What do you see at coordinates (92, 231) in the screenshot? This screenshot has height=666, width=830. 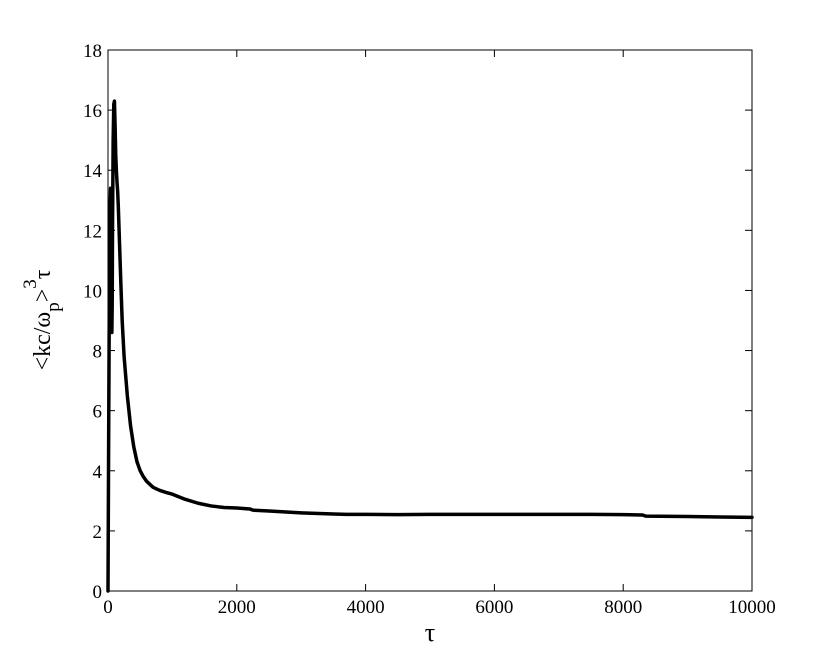 I see `y-tick-label: 12` at bounding box center [92, 231].